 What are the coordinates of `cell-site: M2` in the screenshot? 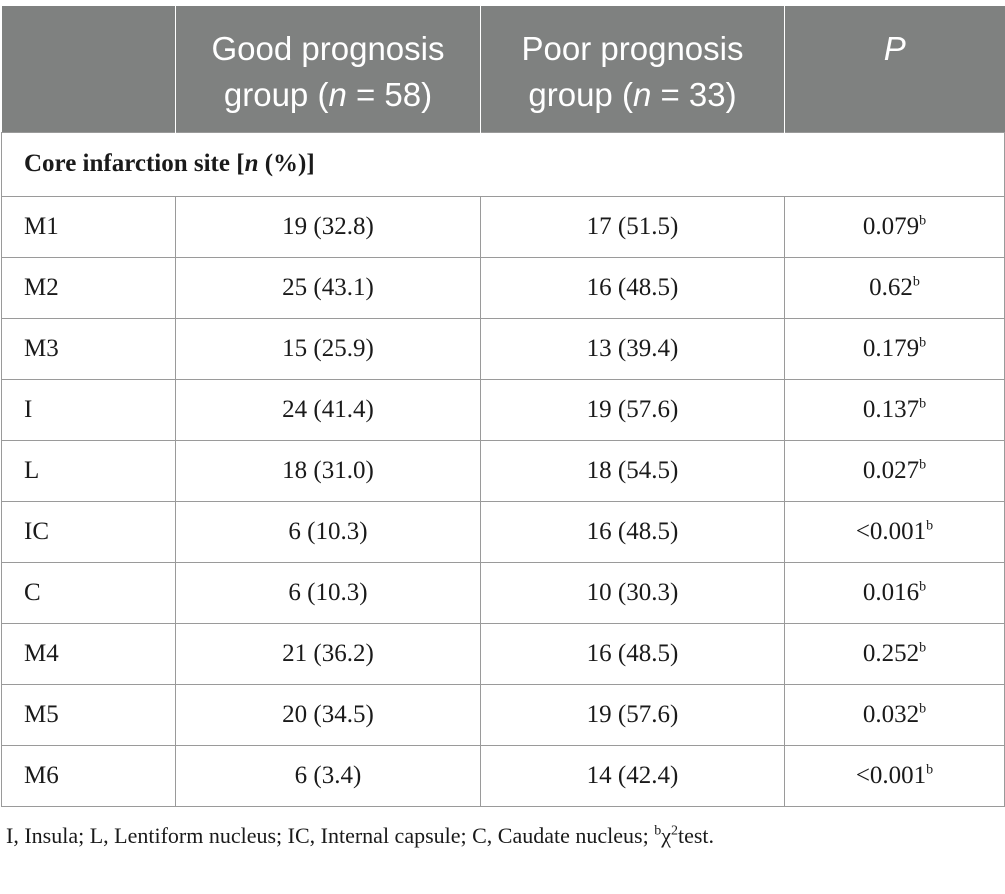 It's located at (88, 287).